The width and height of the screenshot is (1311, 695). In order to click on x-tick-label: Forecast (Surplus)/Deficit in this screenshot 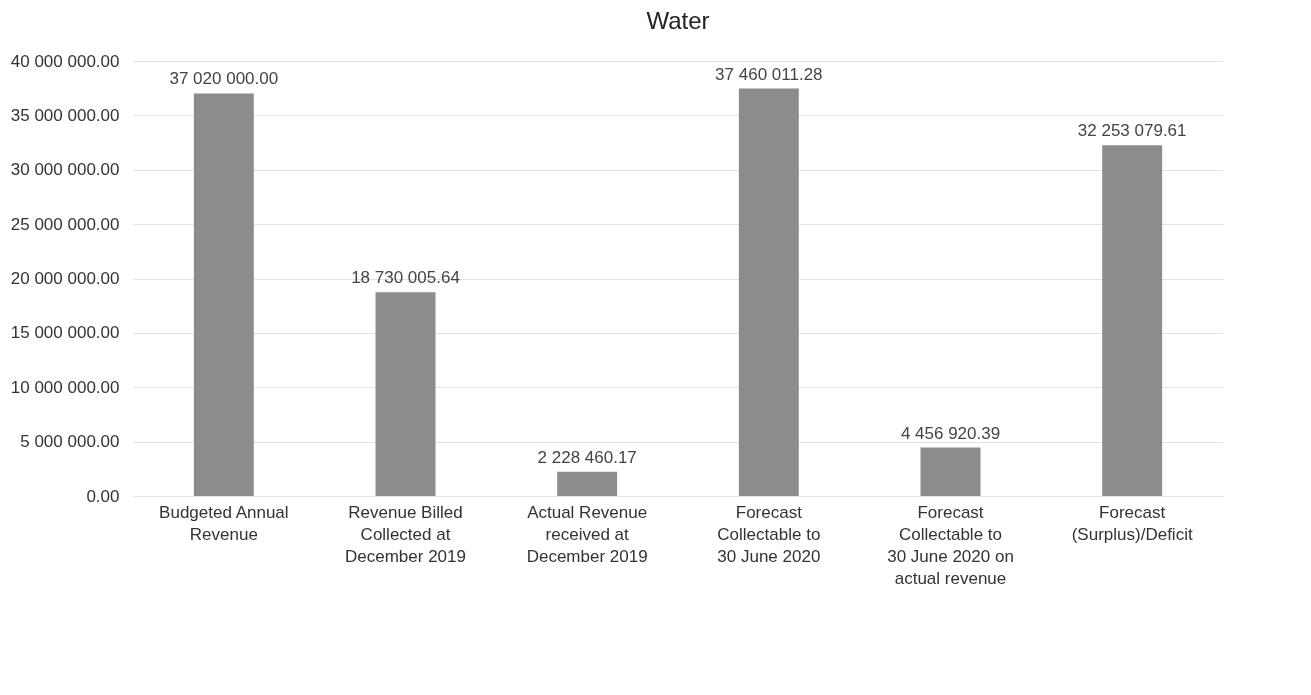, I will do `click(1132, 523)`.